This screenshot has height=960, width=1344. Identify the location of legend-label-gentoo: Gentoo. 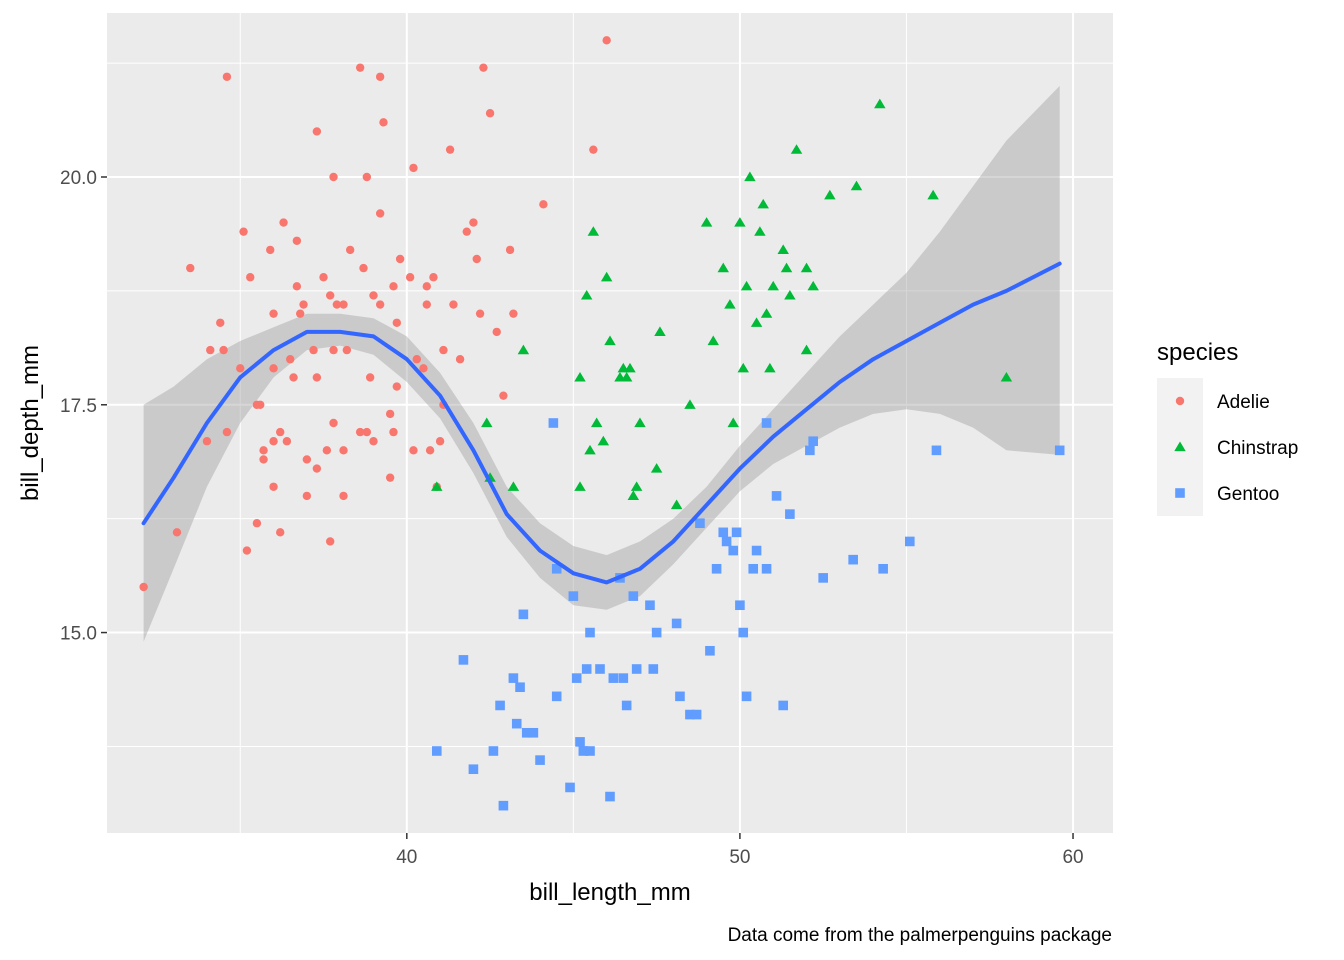
(1248, 494).